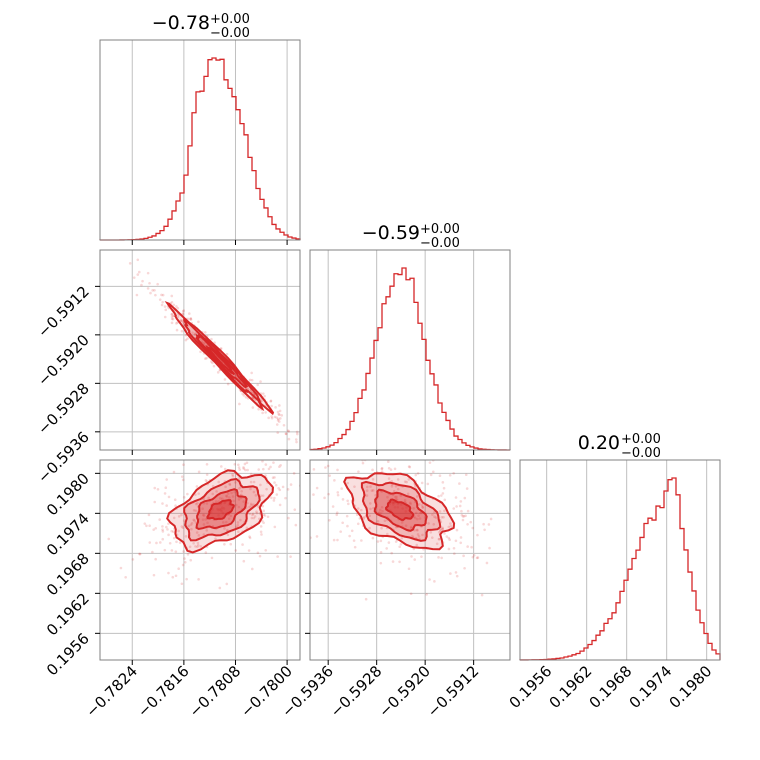 Image resolution: width=760 pixels, height=760 pixels. Describe the element at coordinates (641, 453) in the screenshot. I see `svg-text: −0.00` at that location.